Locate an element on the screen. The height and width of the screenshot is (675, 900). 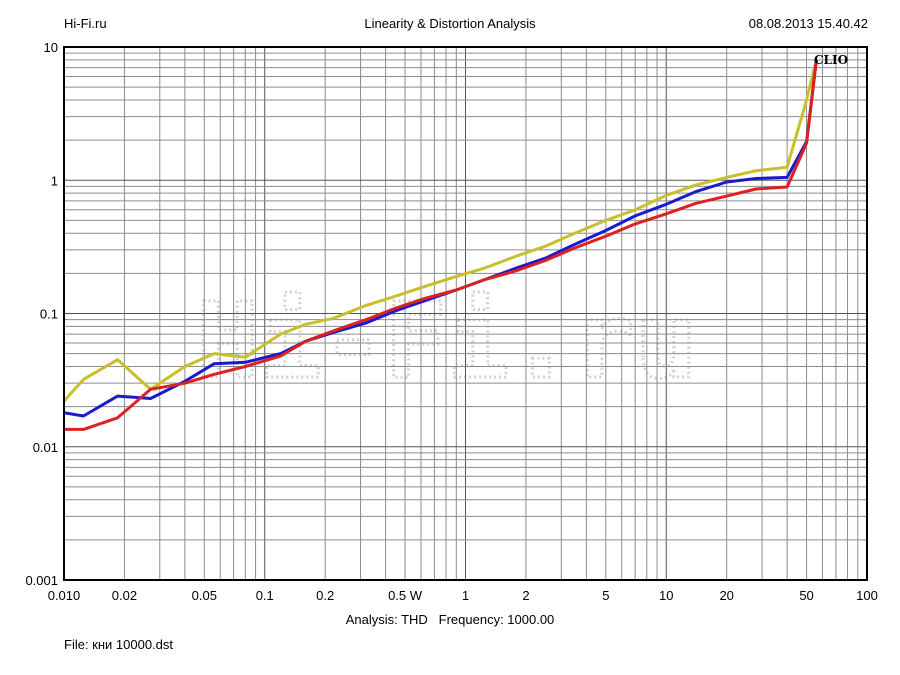
watermark: Hi-Fi.ru is located at coordinates (447, 341).